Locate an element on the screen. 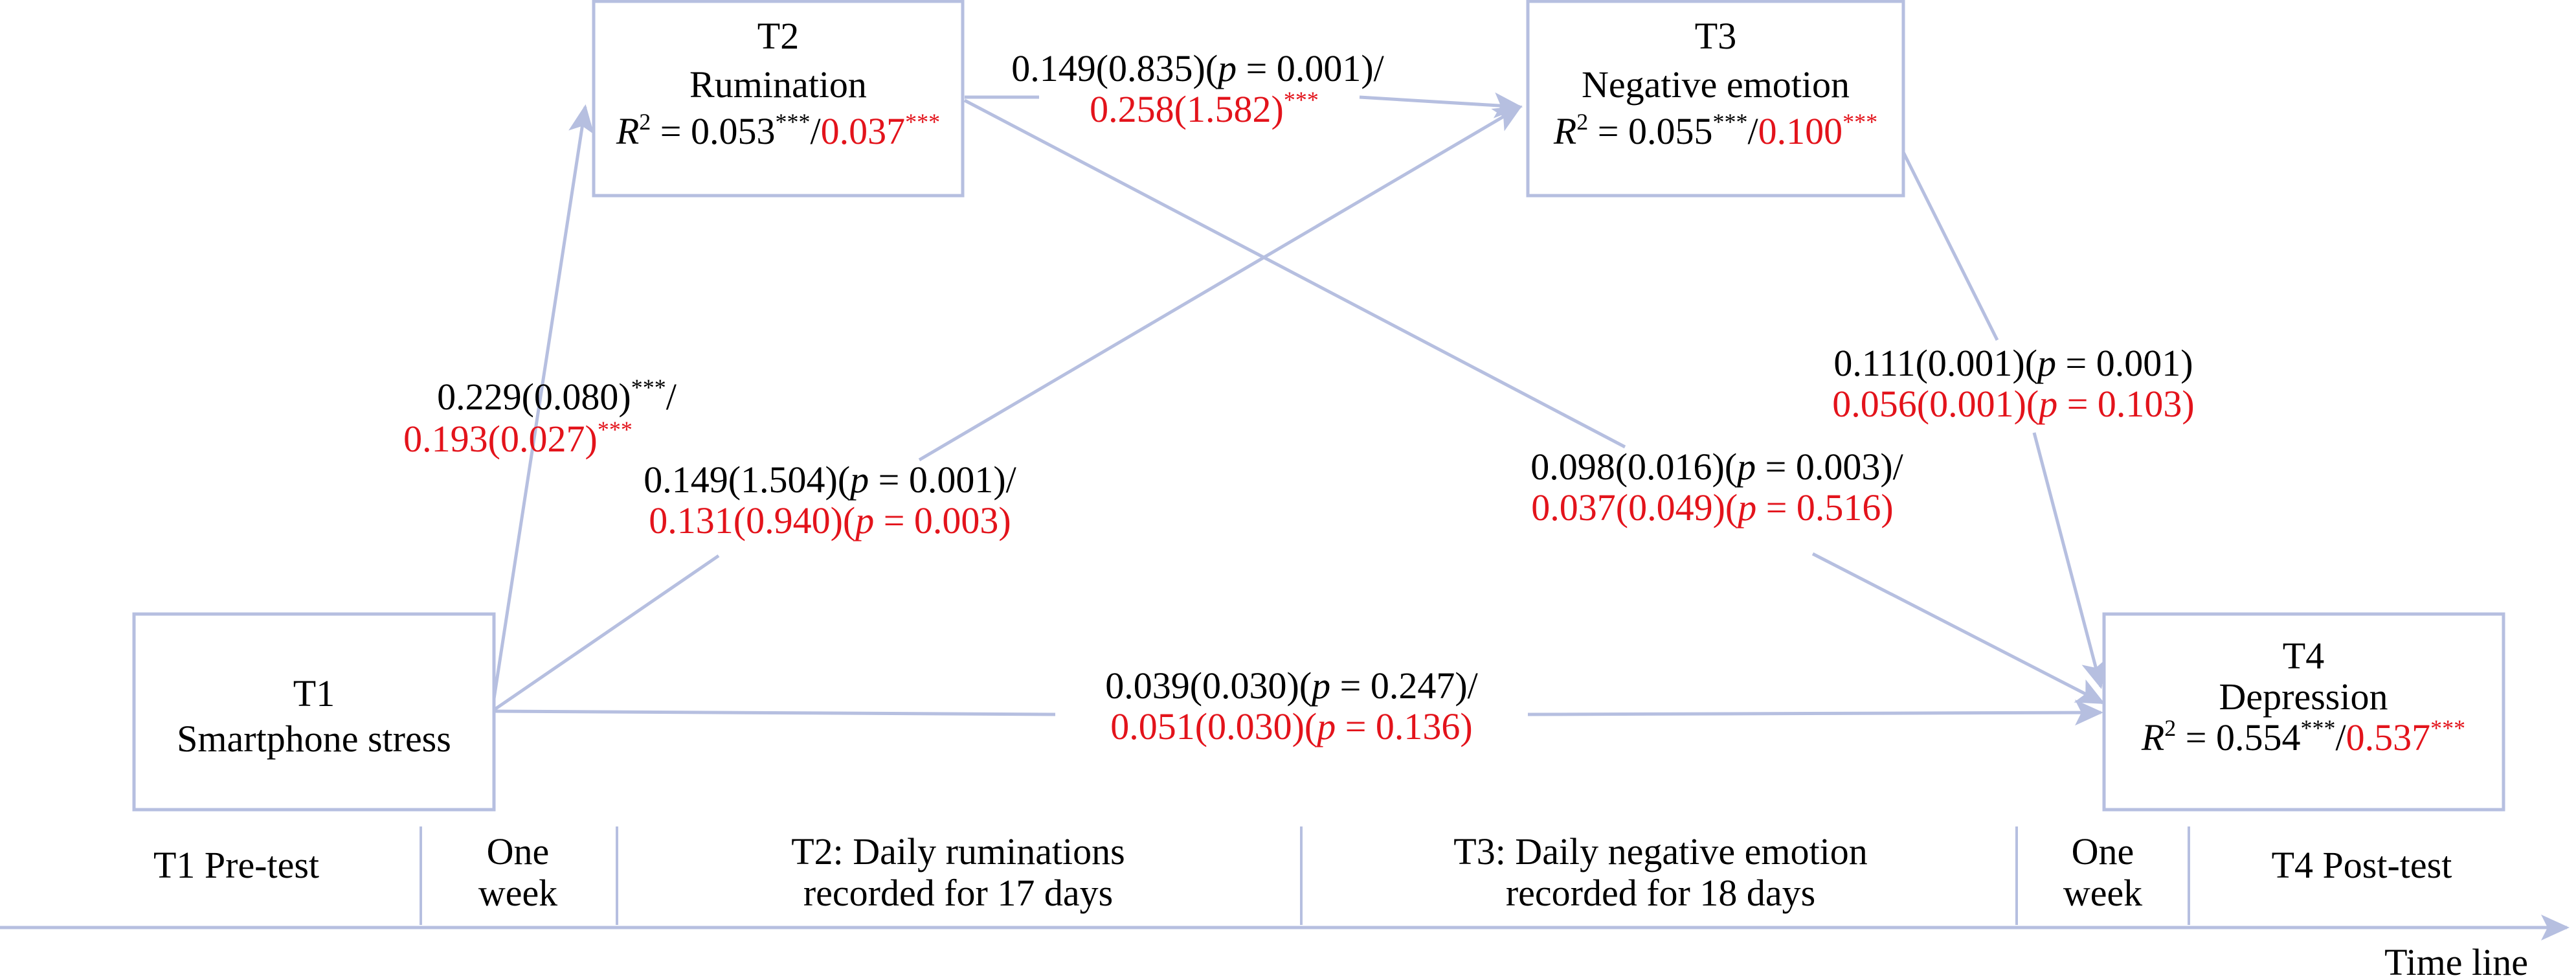 This screenshot has height=980, width=2576. timeline-seg-1: T1 Pre-test is located at coordinates (236, 865).